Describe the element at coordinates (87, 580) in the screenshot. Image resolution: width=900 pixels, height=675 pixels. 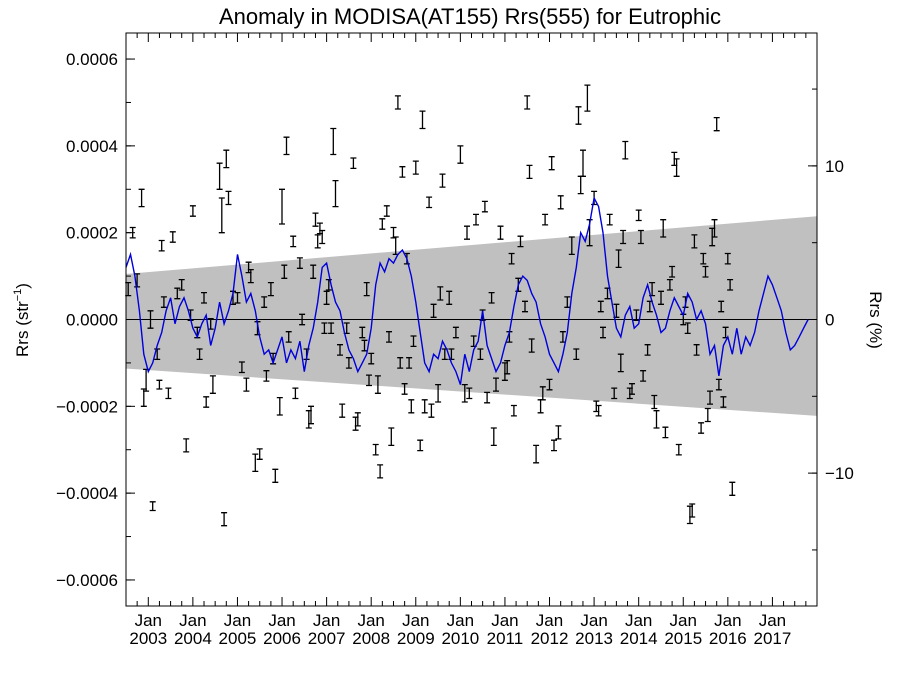
I see `y-tick-label-left: −0.0006` at that location.